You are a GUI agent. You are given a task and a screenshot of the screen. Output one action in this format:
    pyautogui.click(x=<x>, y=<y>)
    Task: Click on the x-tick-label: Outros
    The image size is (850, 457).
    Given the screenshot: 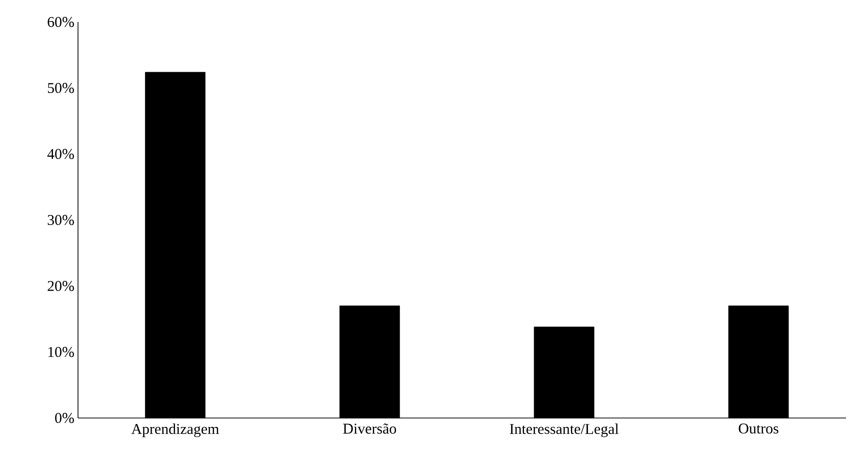 What is the action you would take?
    pyautogui.click(x=758, y=429)
    